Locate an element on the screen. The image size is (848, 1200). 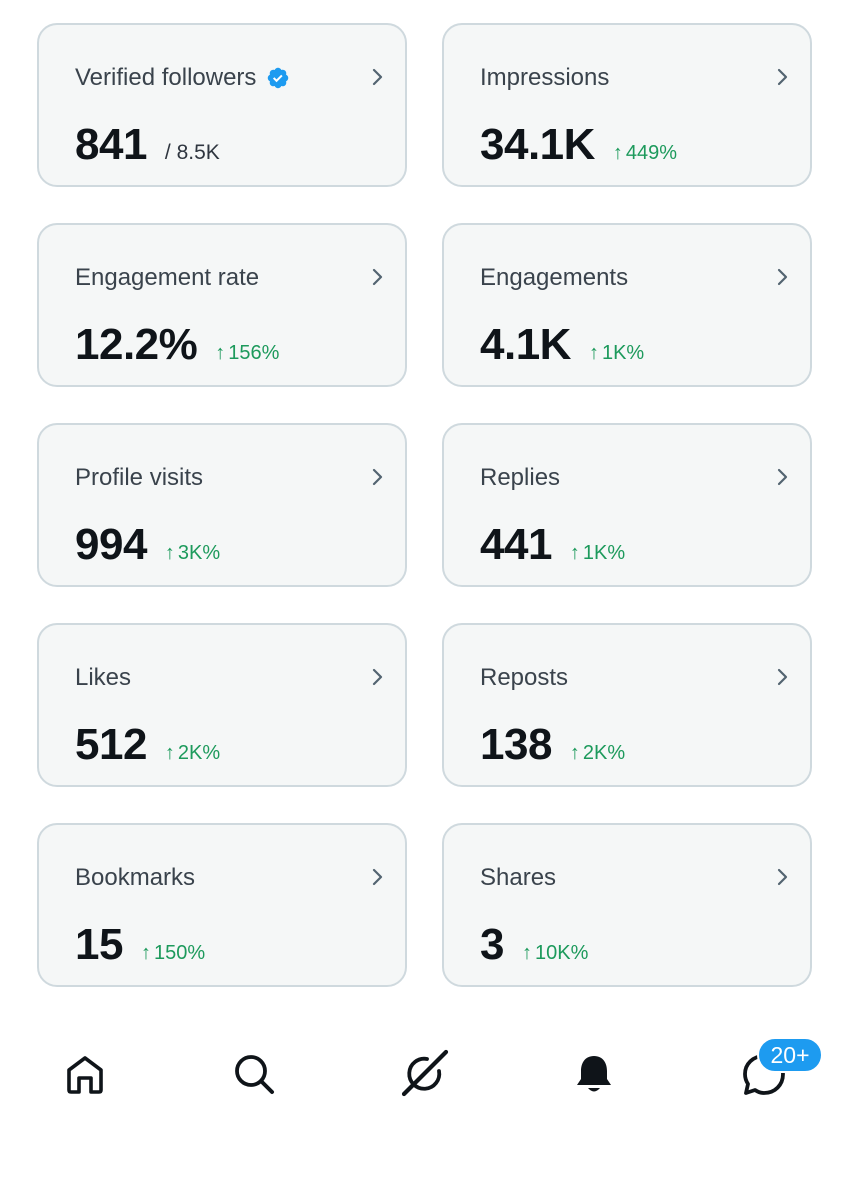
metric-label: Shares is located at coordinates (518, 877).